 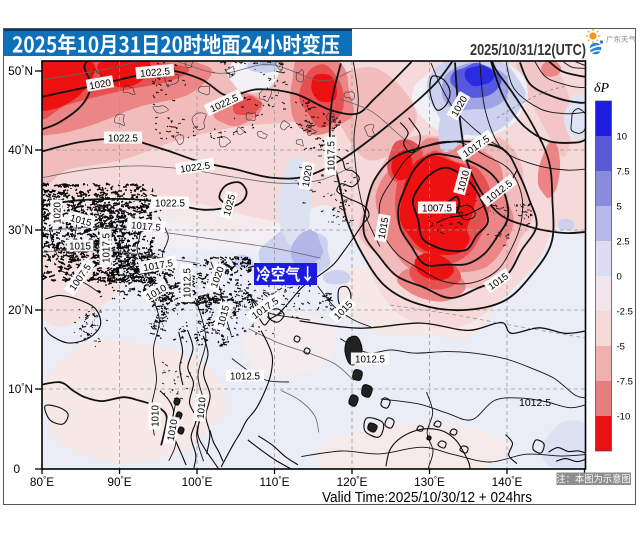 What do you see at coordinates (197, 482) in the screenshot?
I see `svg-text: 100°E` at bounding box center [197, 482].